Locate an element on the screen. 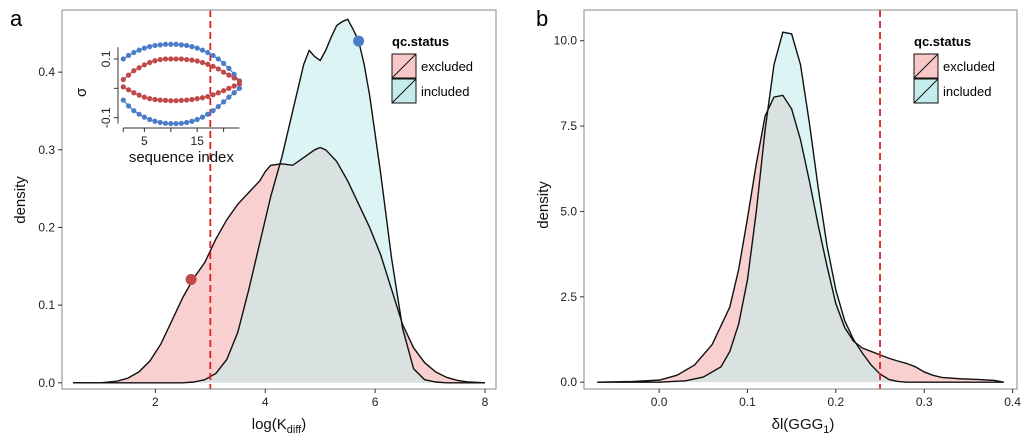 The height and width of the screenshot is (446, 1024). inset-chart: 5 15 -0.1 0.1 sequence index σ is located at coordinates (158, 103).